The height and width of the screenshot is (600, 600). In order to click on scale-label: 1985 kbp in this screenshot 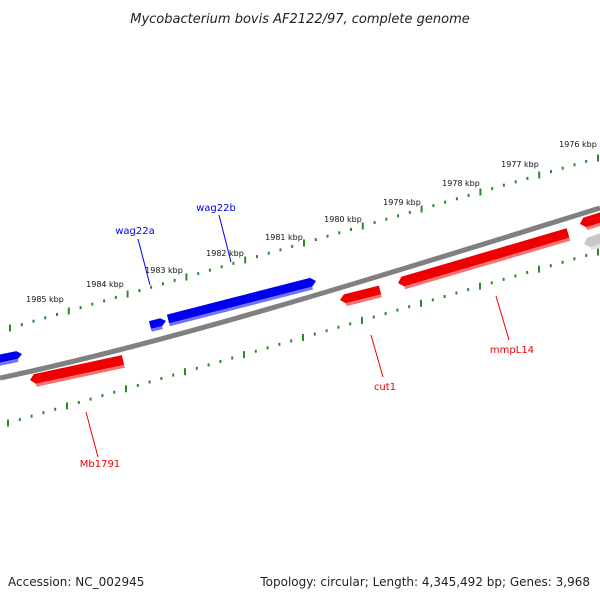, I will do `click(45, 299)`.